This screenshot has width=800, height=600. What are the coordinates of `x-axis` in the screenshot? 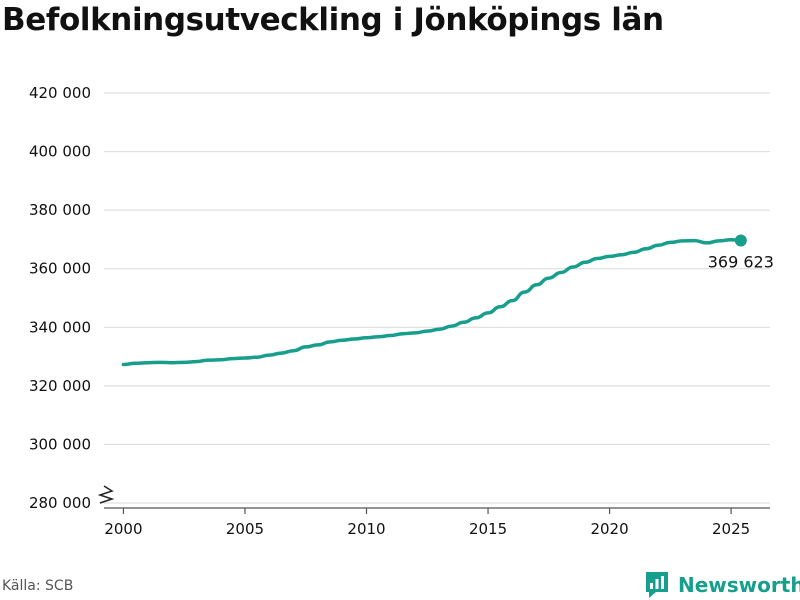 It's located at (433, 497).